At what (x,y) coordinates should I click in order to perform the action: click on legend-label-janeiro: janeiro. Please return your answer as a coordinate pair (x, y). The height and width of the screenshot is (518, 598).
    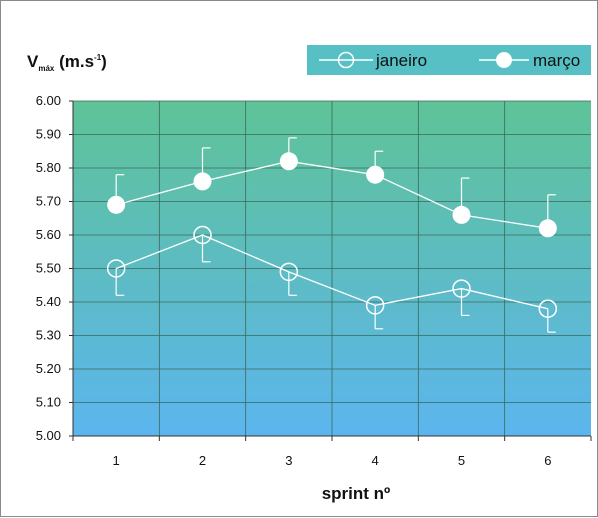
    Looking at the image, I should click on (401, 60).